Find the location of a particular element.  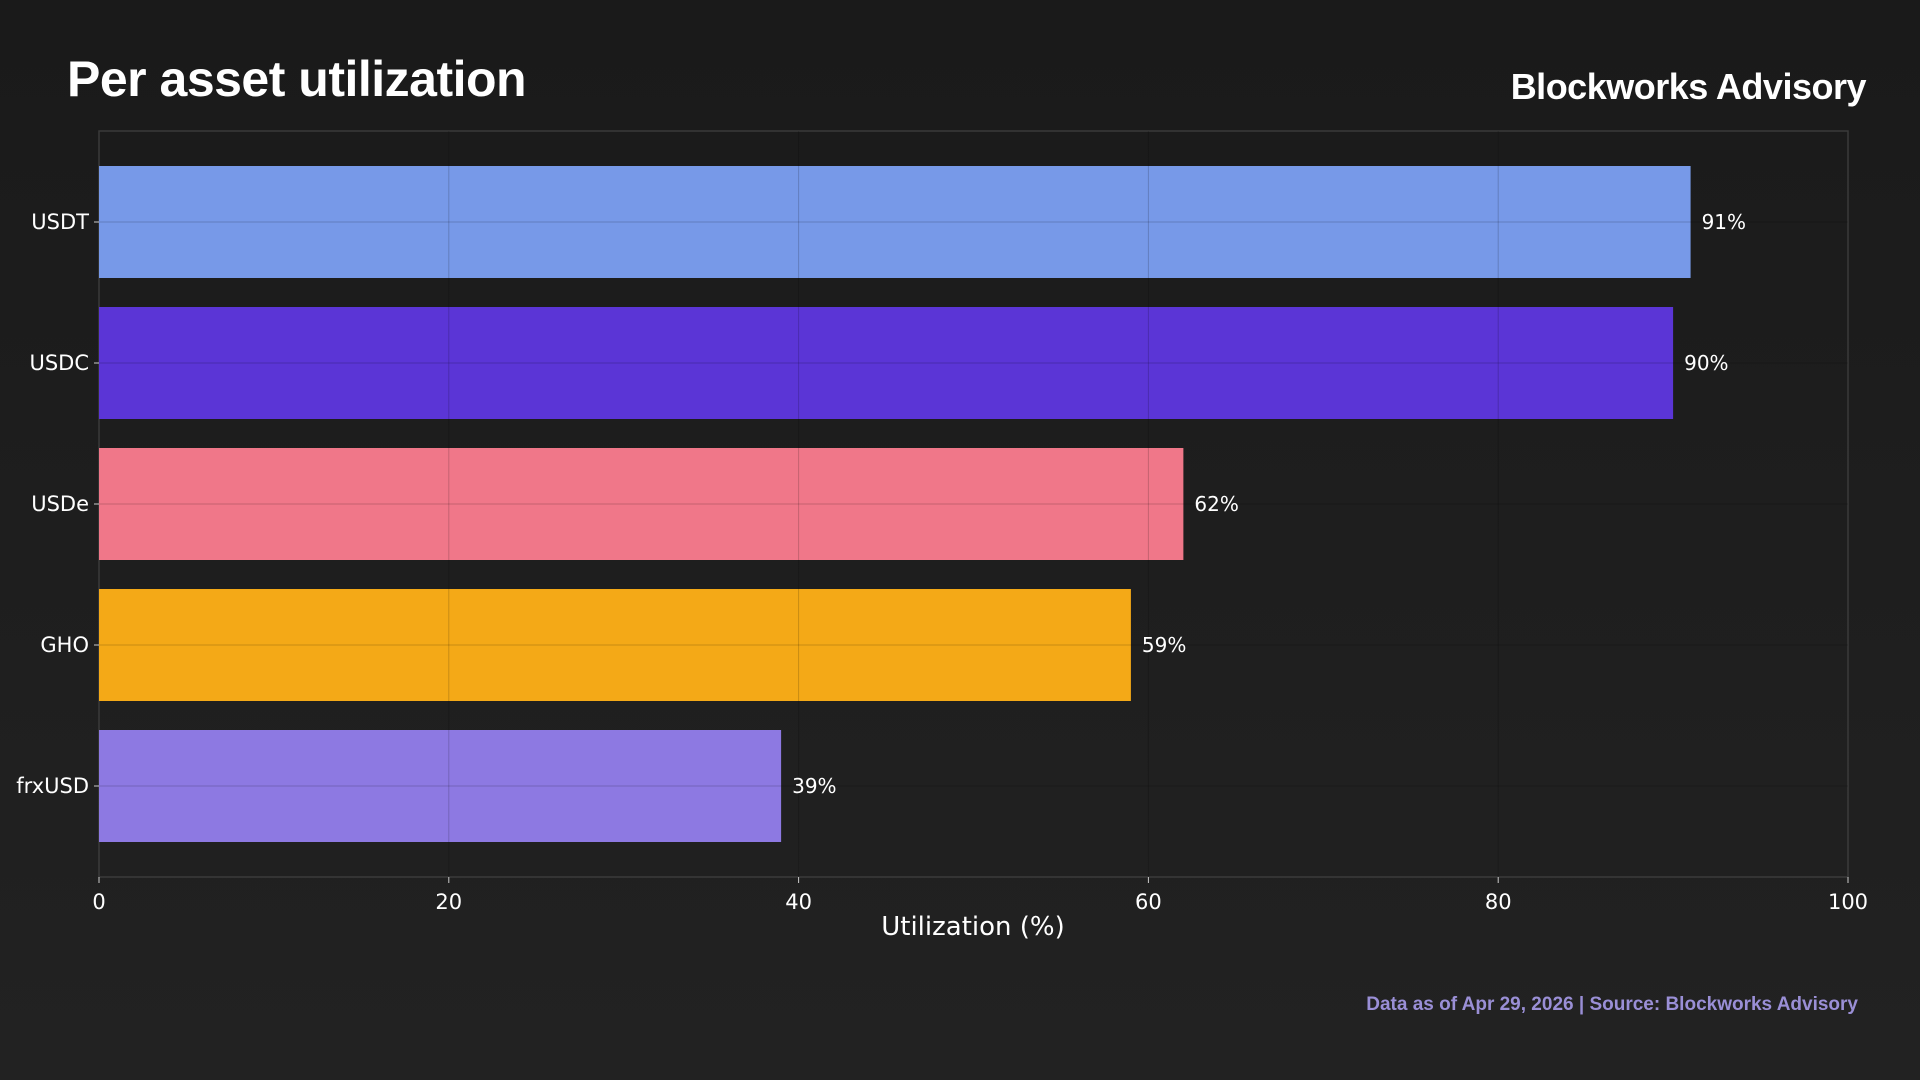

y-tick-label: USDe is located at coordinates (60, 504).